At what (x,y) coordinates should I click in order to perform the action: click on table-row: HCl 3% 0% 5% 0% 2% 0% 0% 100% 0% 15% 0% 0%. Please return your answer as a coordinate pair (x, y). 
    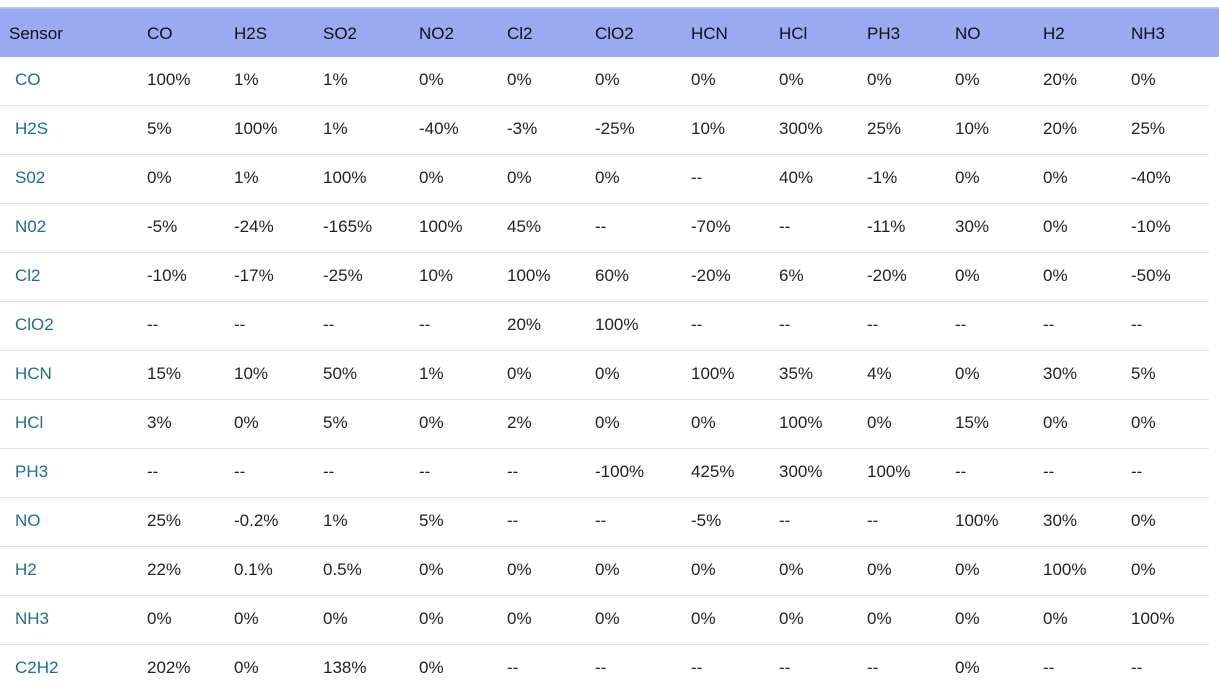
    Looking at the image, I should click on (604, 424).